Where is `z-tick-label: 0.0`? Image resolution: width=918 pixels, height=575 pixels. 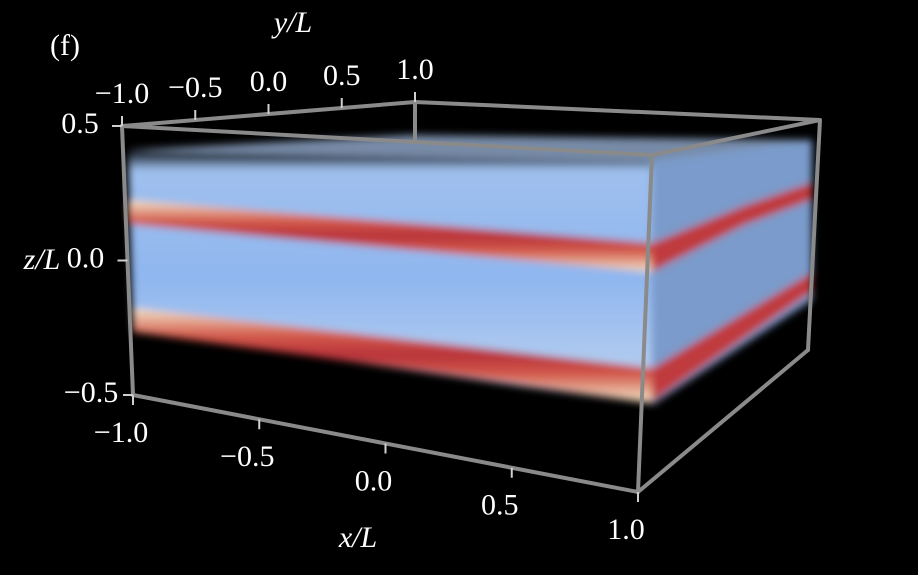
z-tick-label: 0.0 is located at coordinates (86, 257).